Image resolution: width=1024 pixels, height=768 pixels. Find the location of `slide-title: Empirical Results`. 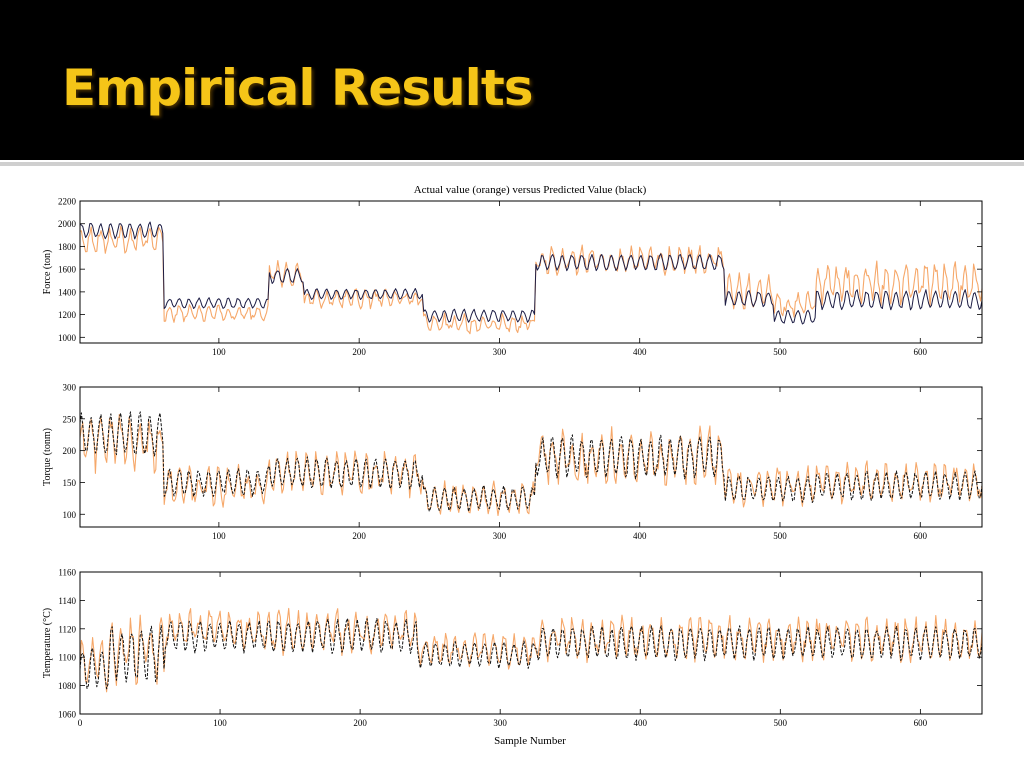

slide-title: Empirical Results is located at coordinates (297, 88).